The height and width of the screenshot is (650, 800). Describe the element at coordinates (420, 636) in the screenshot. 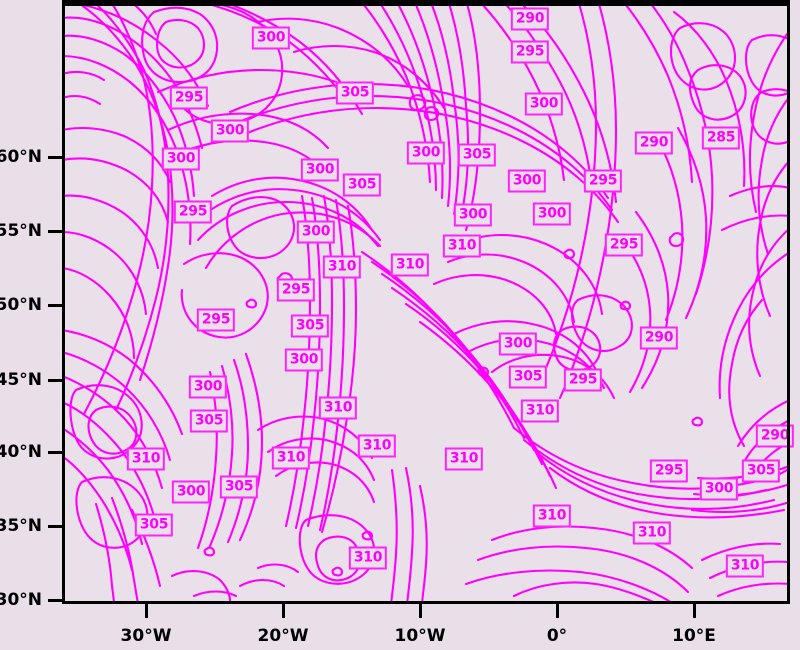

I see `x-tick-label: 10°W` at that location.